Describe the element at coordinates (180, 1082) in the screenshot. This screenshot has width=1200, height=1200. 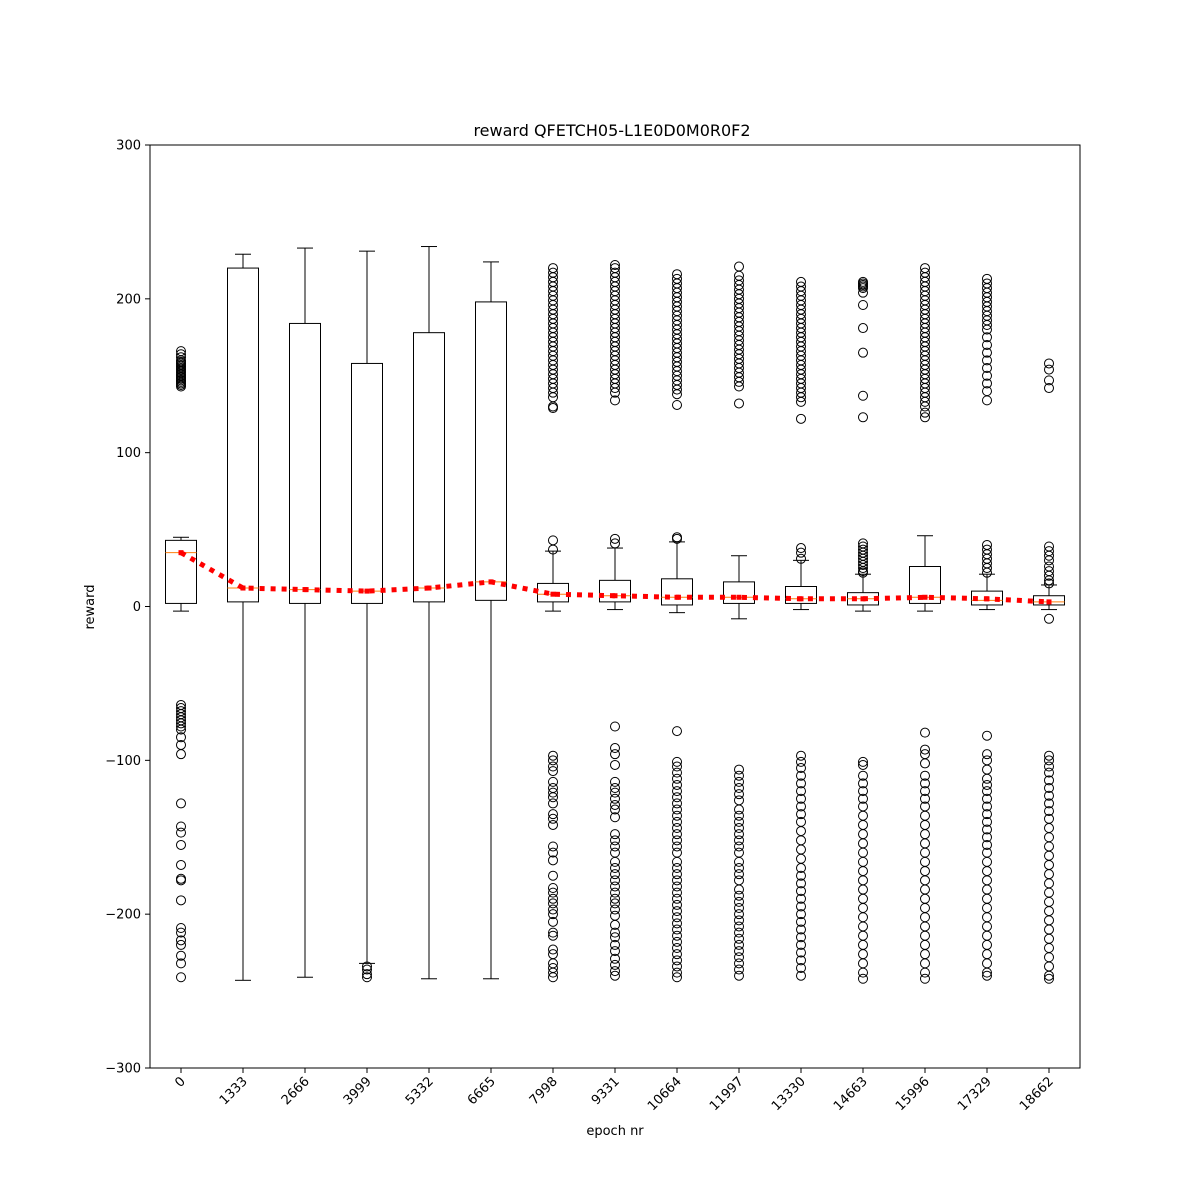
I see `x-tick-label: 0` at that location.